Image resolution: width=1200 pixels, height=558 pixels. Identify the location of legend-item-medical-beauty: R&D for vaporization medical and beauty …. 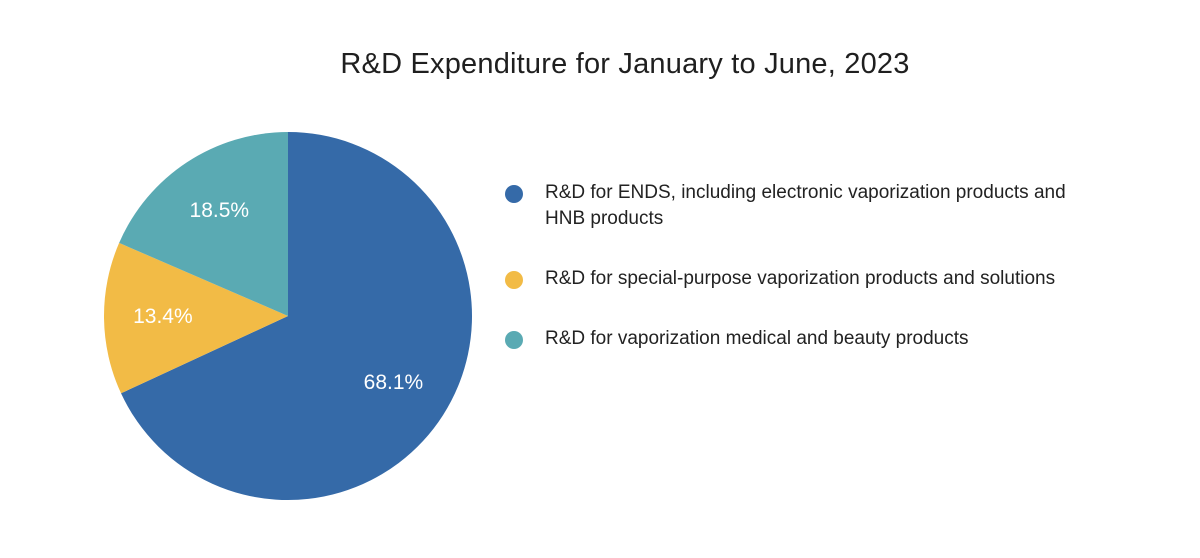
(825, 339).